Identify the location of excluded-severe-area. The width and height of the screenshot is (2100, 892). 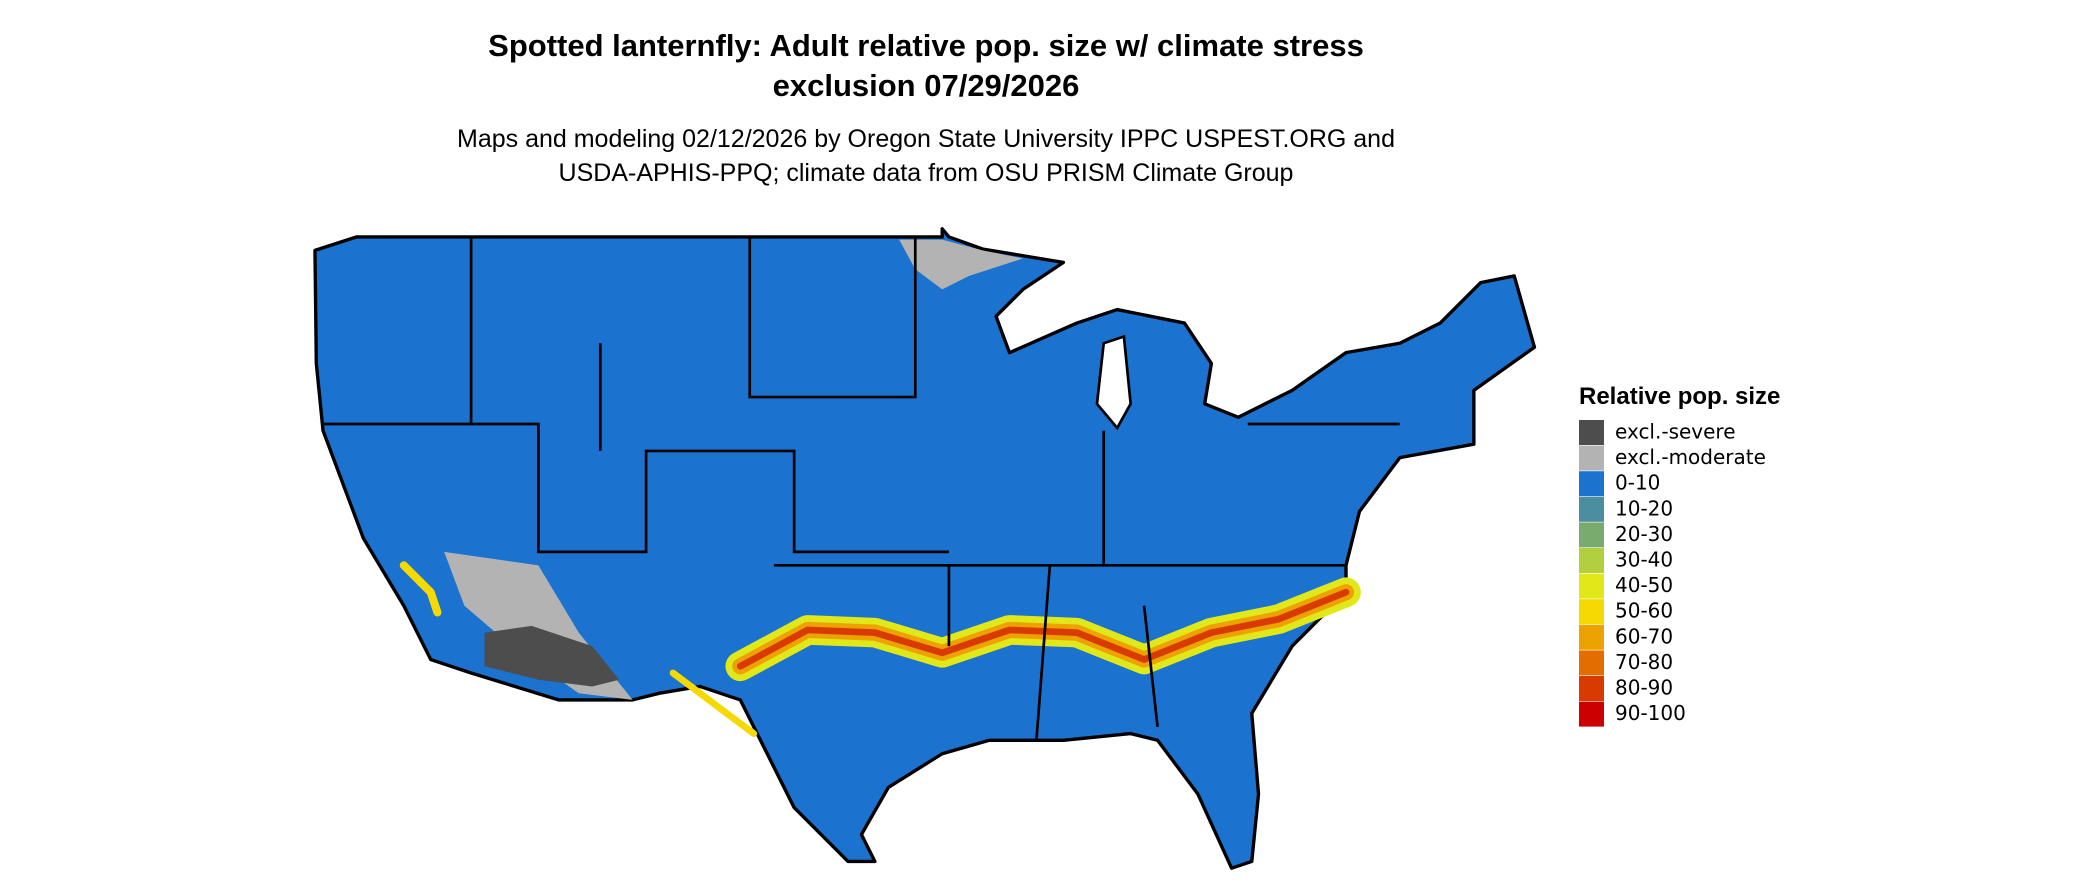
(552, 656).